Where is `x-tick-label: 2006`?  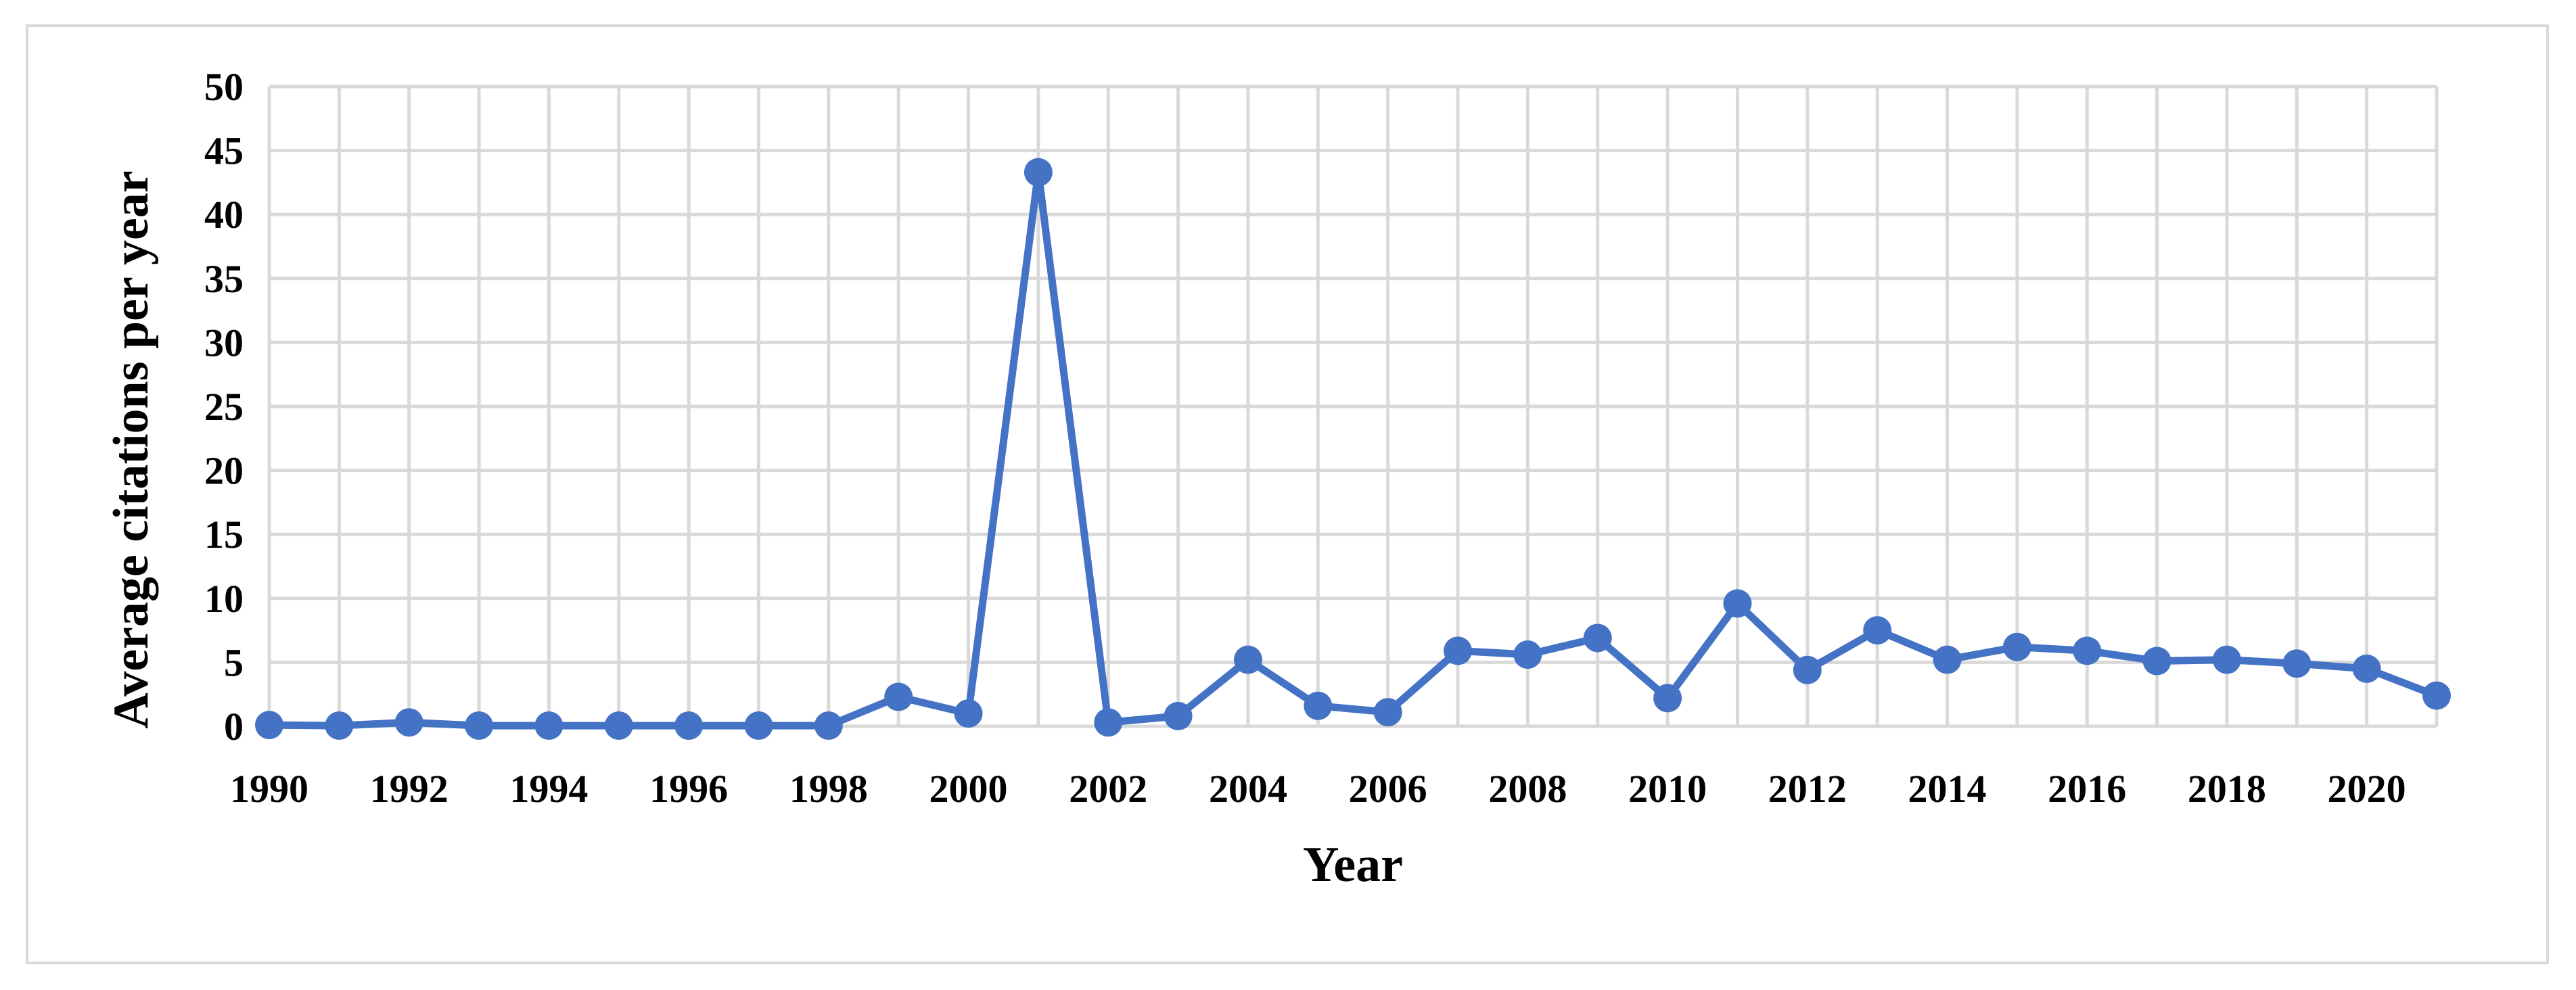 x-tick-label: 2006 is located at coordinates (1388, 789).